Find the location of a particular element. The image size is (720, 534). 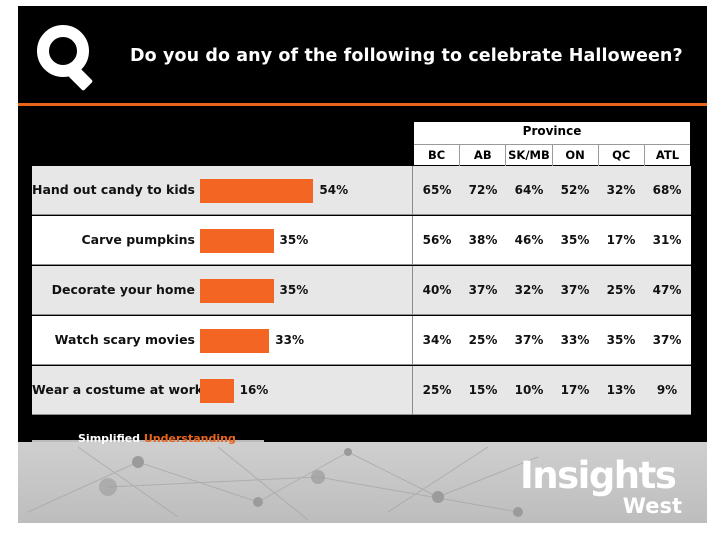

table-cell: 15% is located at coordinates (483, 390).